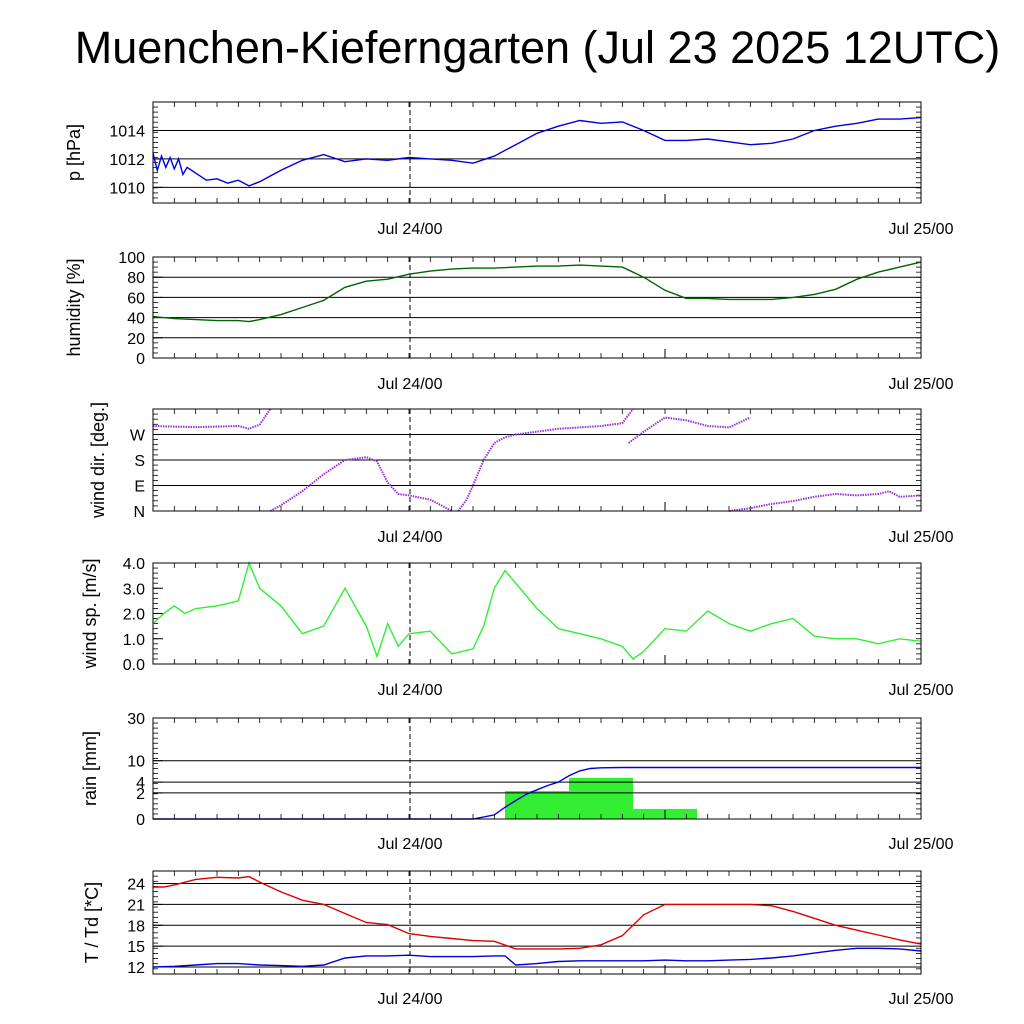 The image size is (1024, 1024). What do you see at coordinates (136, 926) in the screenshot?
I see `y-tick-label: 18` at bounding box center [136, 926].